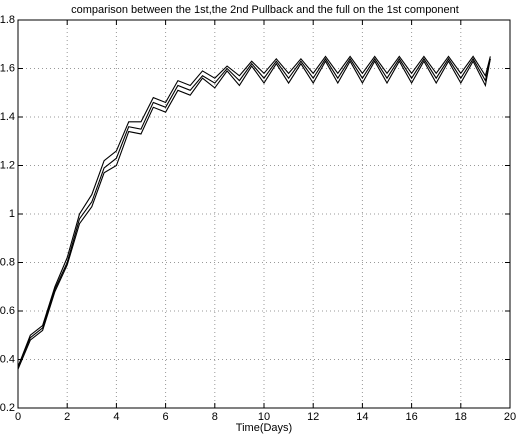 The height and width of the screenshot is (437, 518). Describe the element at coordinates (7, 408) in the screenshot. I see `y-tick-label: 0.2` at that location.